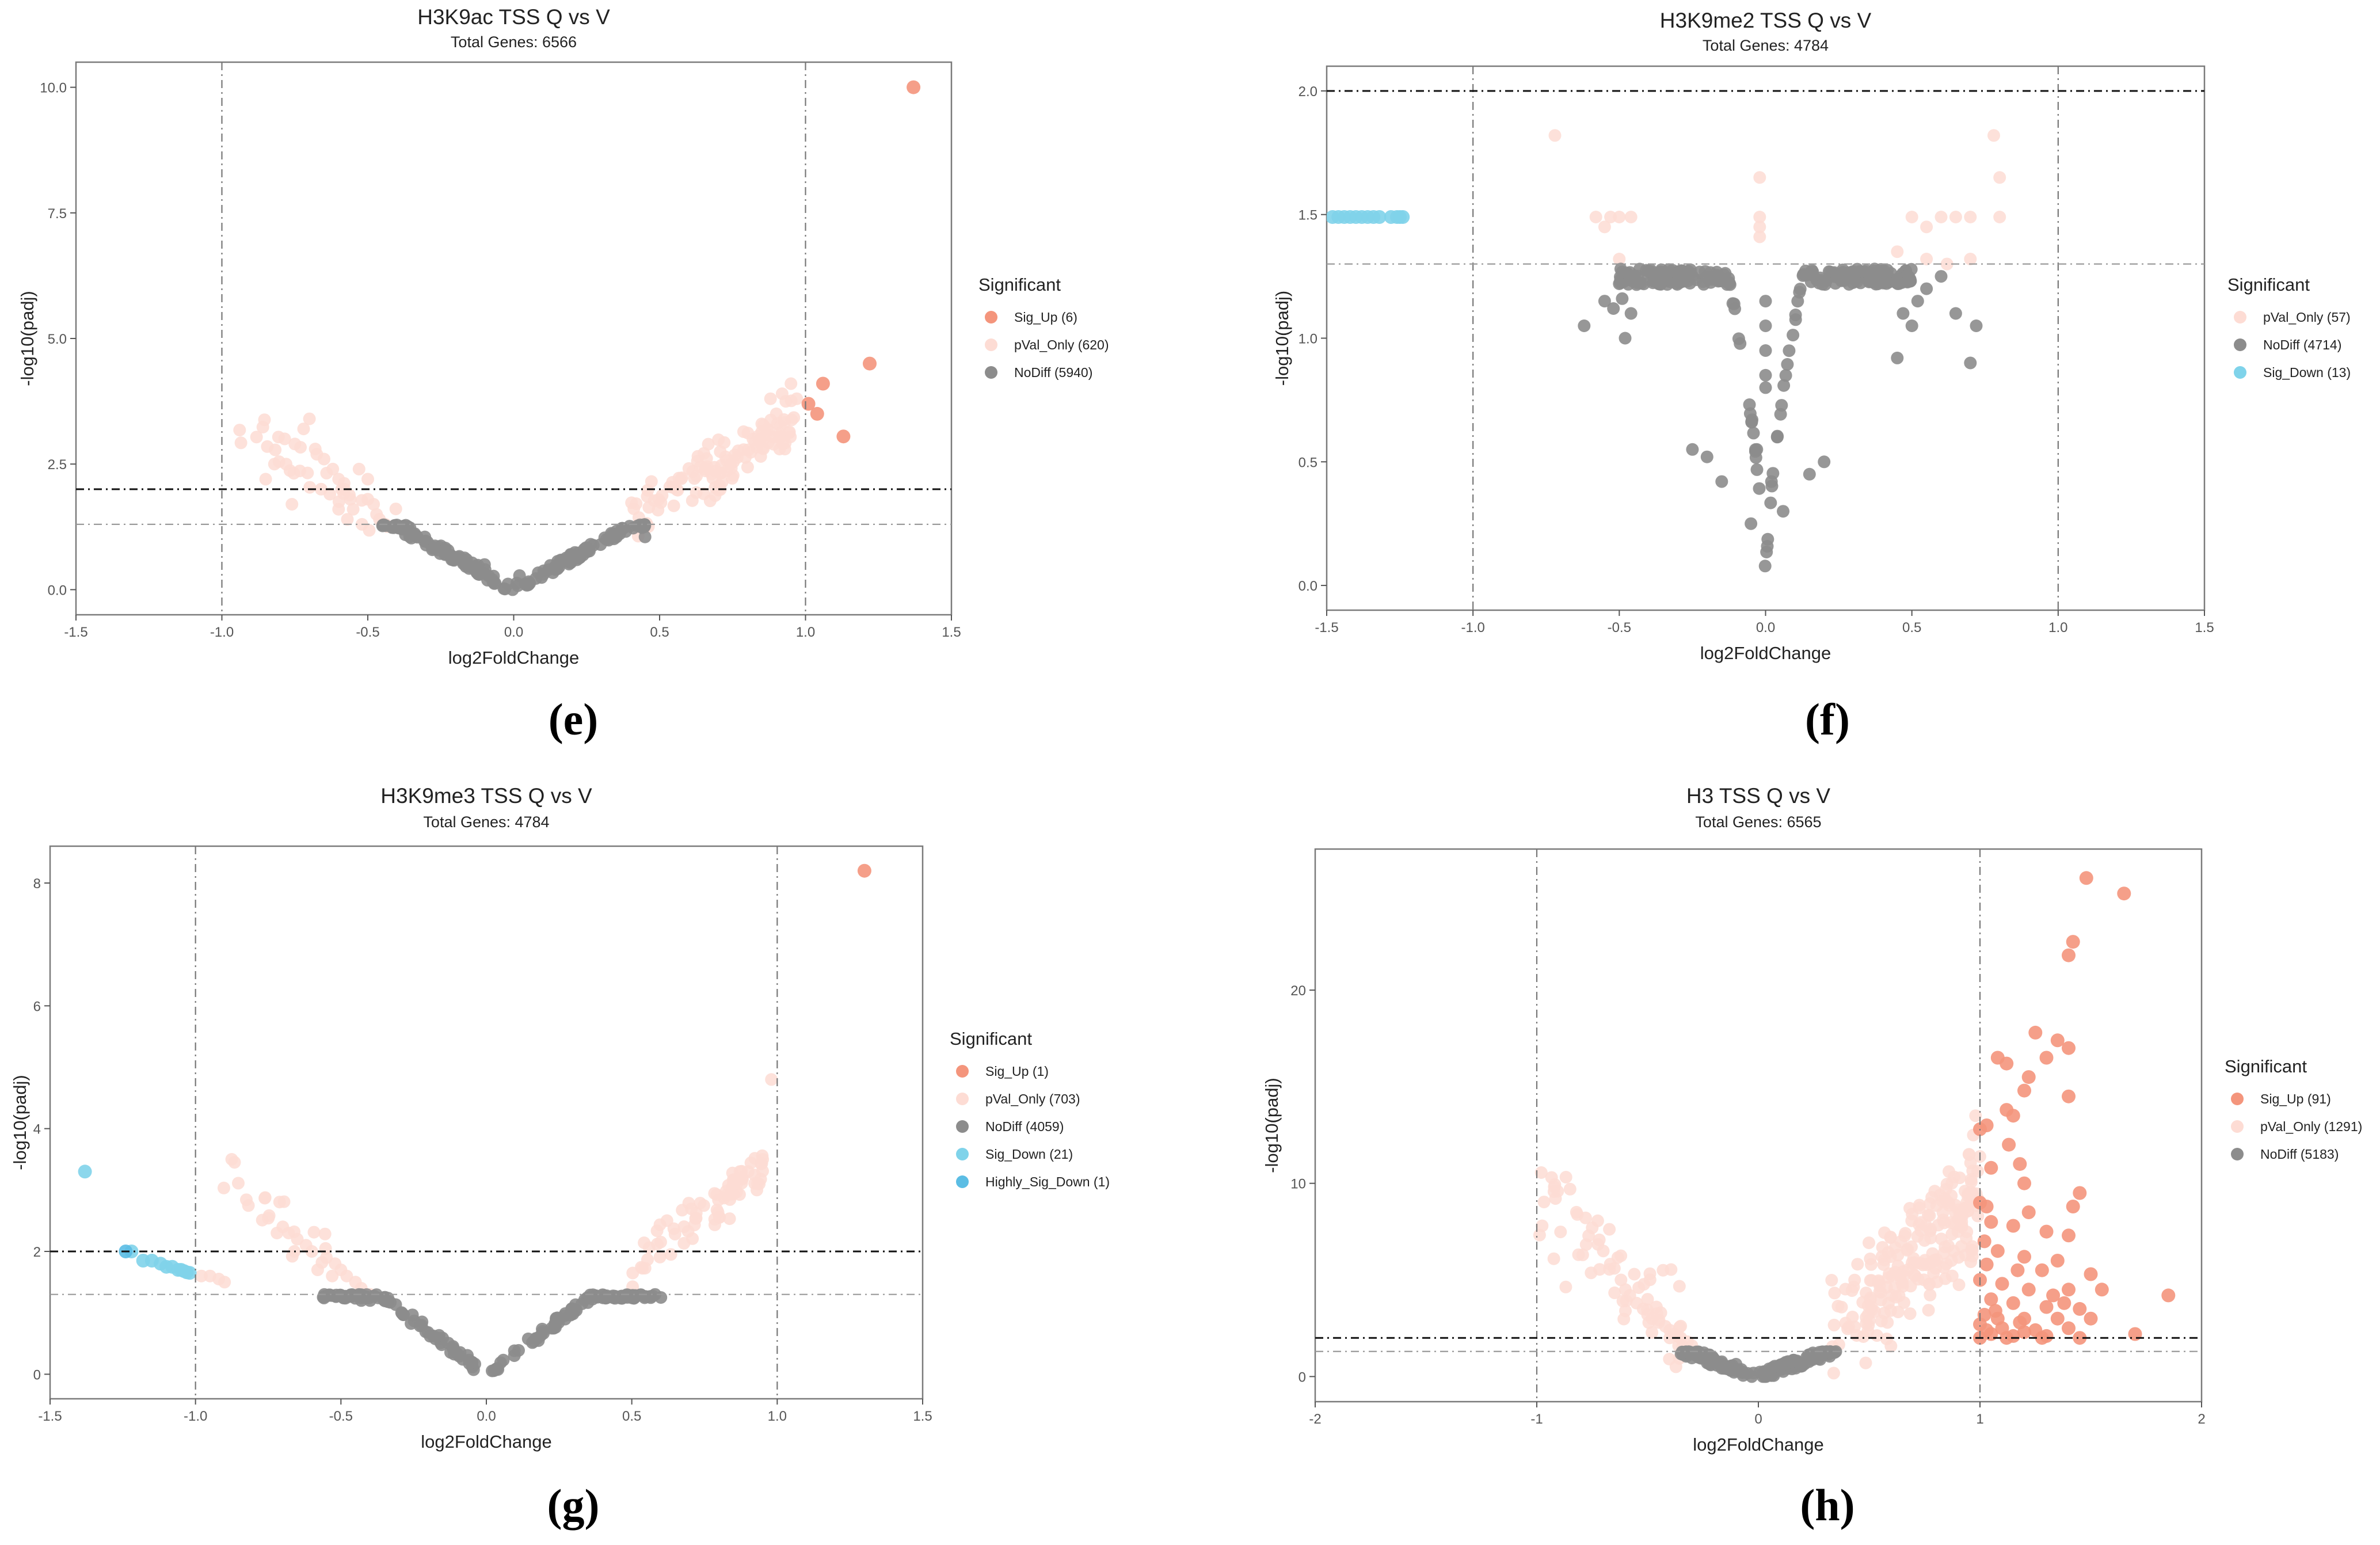 Image resolution: width=2380 pixels, height=1545 pixels. I want to click on y-tick-label: 10.0, so click(53, 88).